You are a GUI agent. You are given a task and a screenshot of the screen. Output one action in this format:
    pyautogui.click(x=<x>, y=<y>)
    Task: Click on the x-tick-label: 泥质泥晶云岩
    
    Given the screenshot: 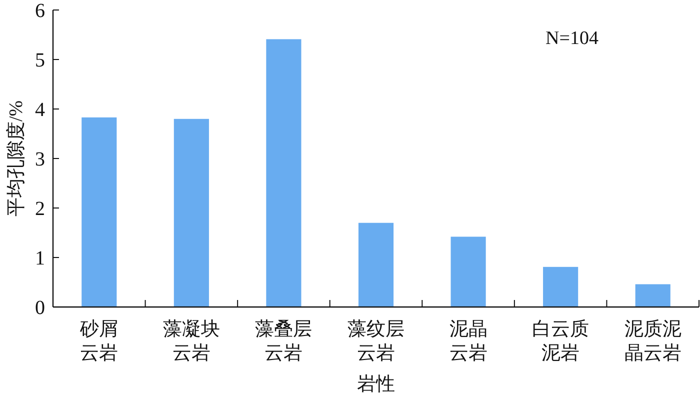 What is the action you would take?
    pyautogui.click(x=653, y=341)
    